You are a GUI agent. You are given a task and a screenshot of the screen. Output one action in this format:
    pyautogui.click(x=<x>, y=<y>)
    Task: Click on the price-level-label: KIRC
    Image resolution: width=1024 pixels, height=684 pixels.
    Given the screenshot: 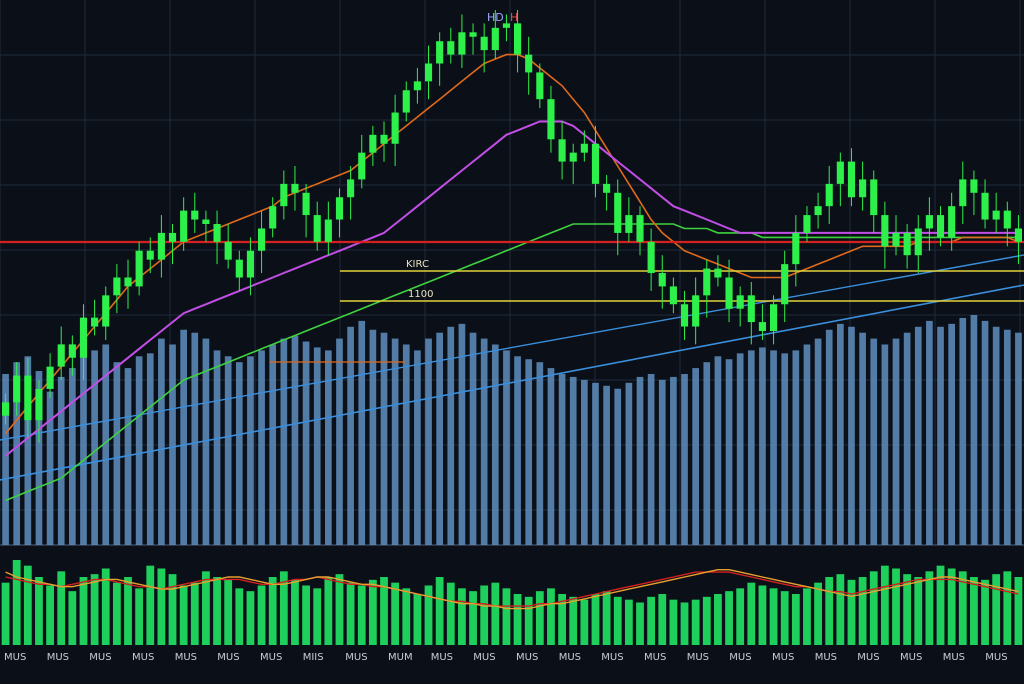 What is the action you would take?
    pyautogui.click(x=417, y=264)
    